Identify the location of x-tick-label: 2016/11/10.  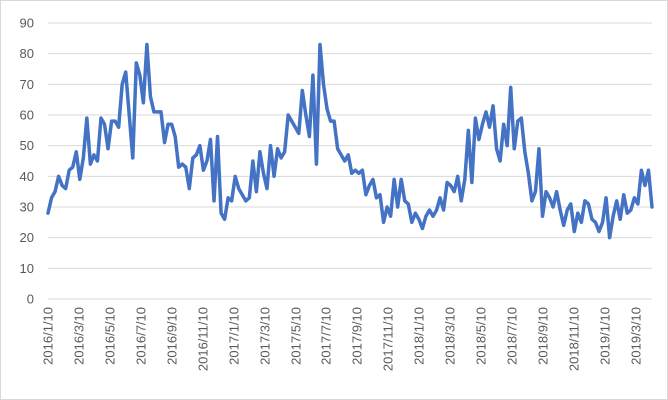
(203, 339).